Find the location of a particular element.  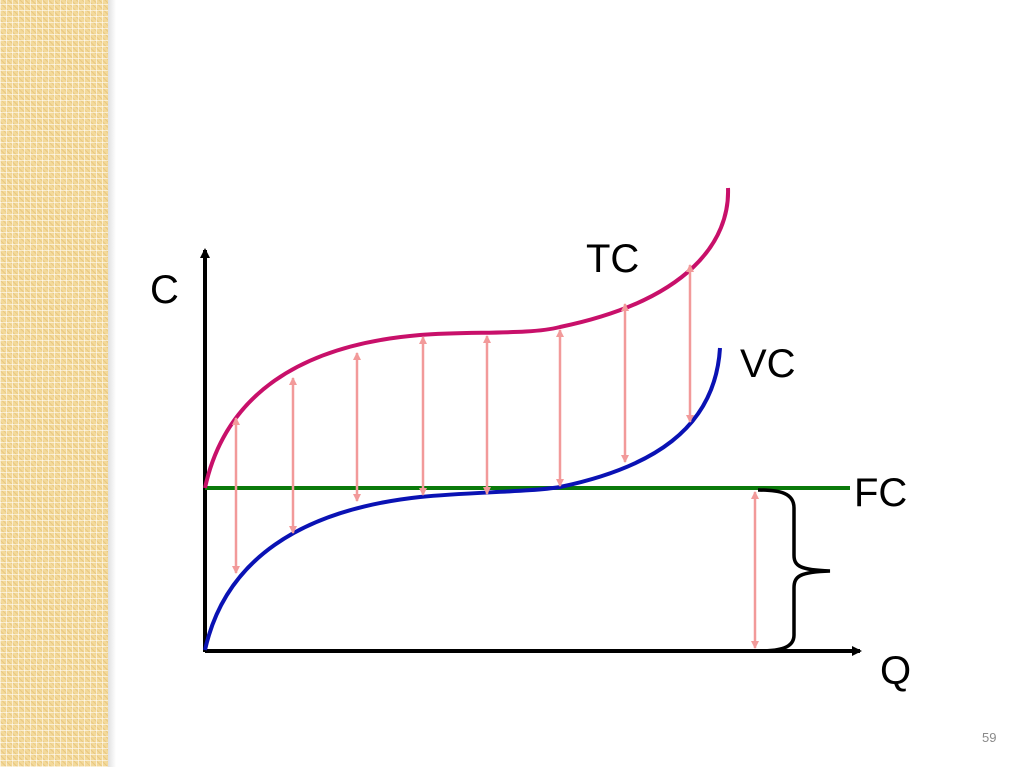

c-axis-label: C is located at coordinates (164, 290).